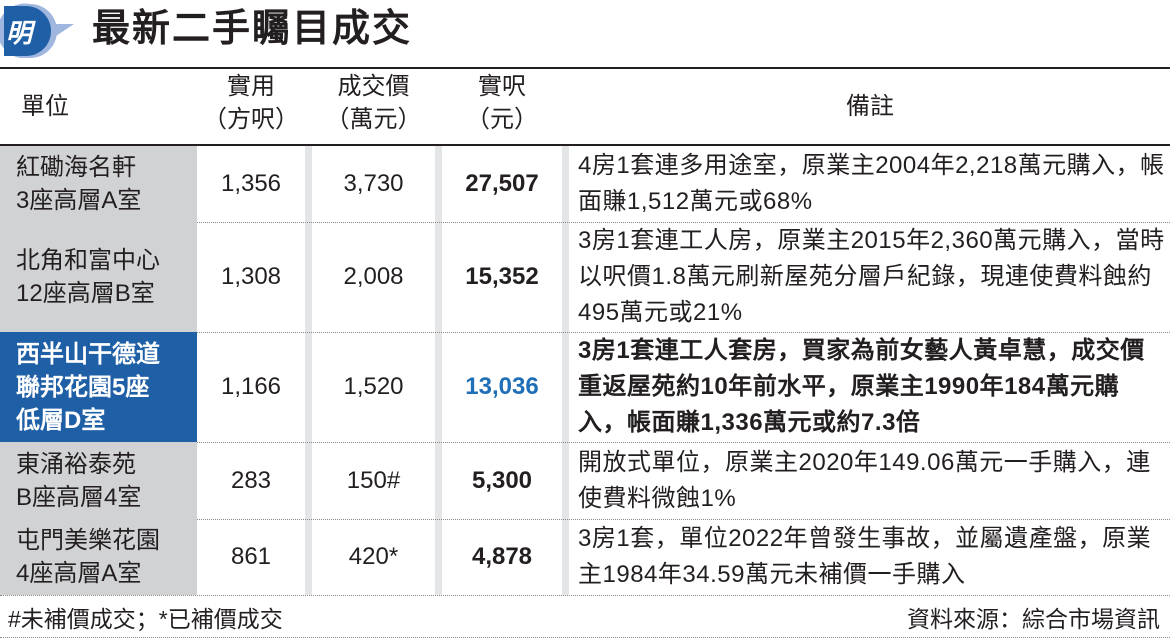 This screenshot has height=640, width=1170. I want to click on unit-cell: 屯門美樂花園 4座高層A室, so click(98, 557).